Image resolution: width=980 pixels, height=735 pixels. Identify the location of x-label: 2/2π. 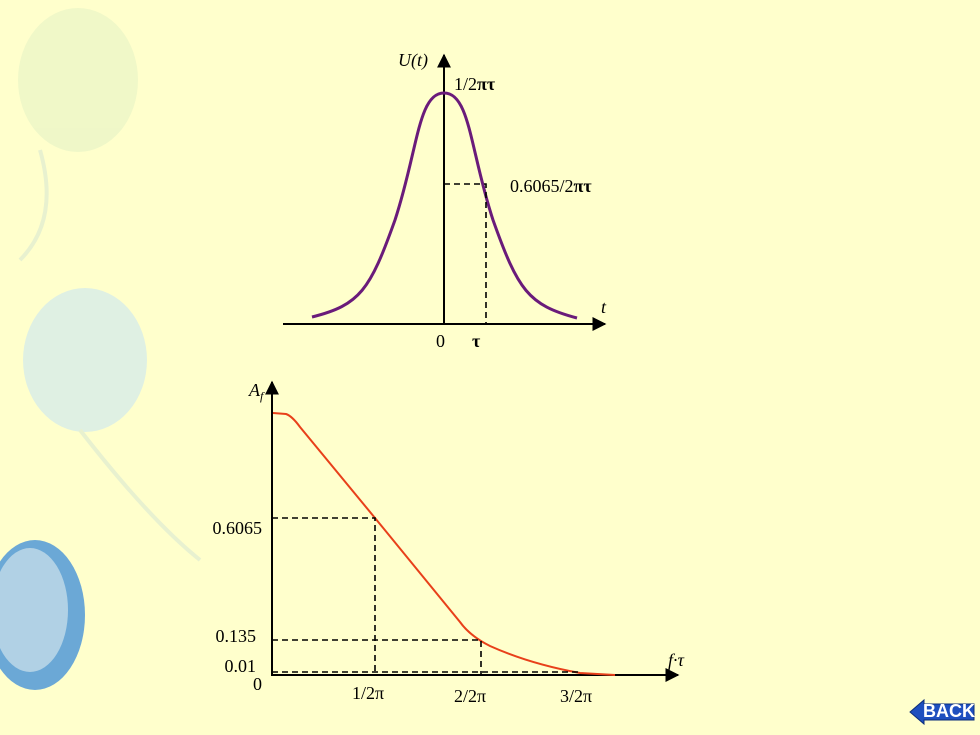
(470, 696).